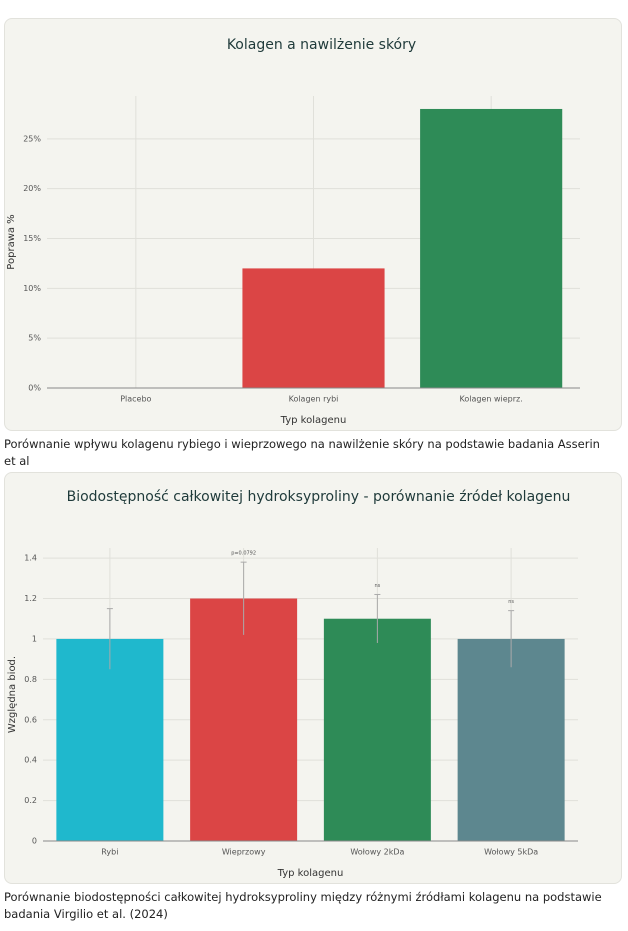 This screenshot has height=931, width=628. I want to click on x-tick-label: Wieprzowy, so click(244, 852).